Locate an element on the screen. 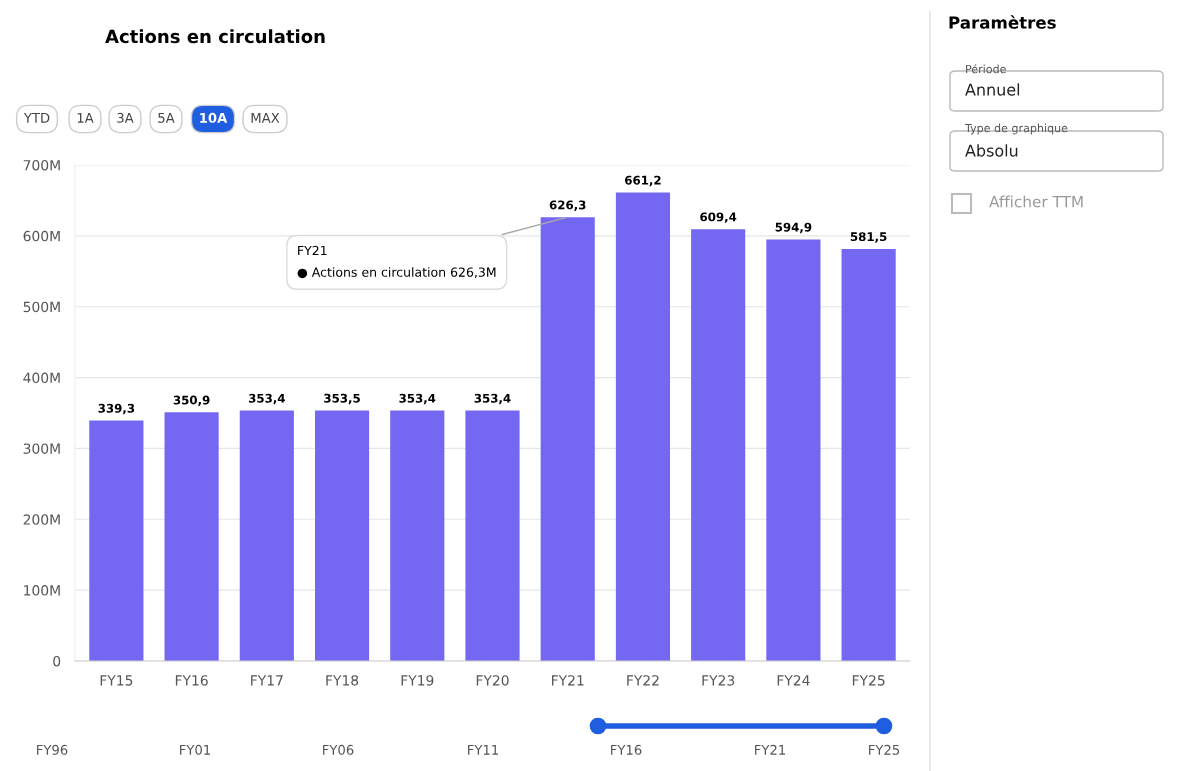 This screenshot has height=771, width=1200. text: Type de graphique is located at coordinates (1016, 129).